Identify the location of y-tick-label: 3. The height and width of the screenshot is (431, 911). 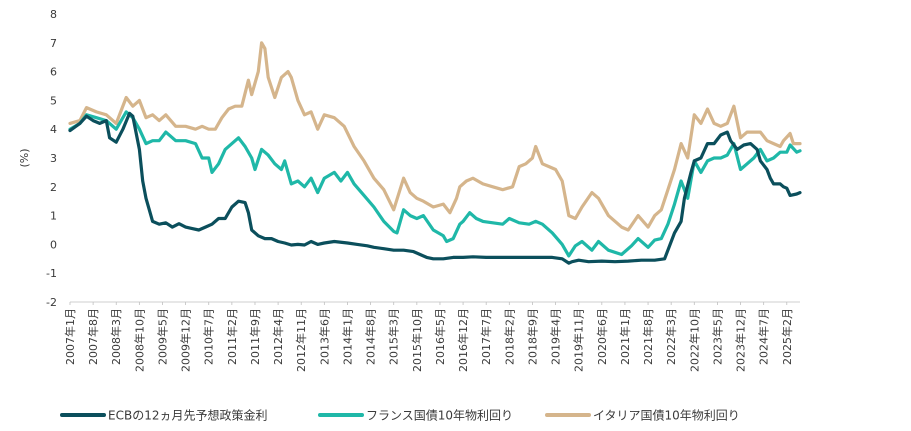
(53, 158).